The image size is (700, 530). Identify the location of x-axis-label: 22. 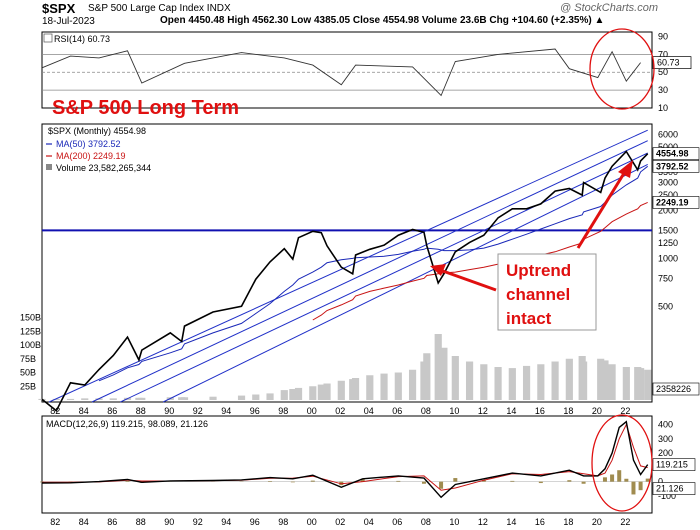
(625, 411).